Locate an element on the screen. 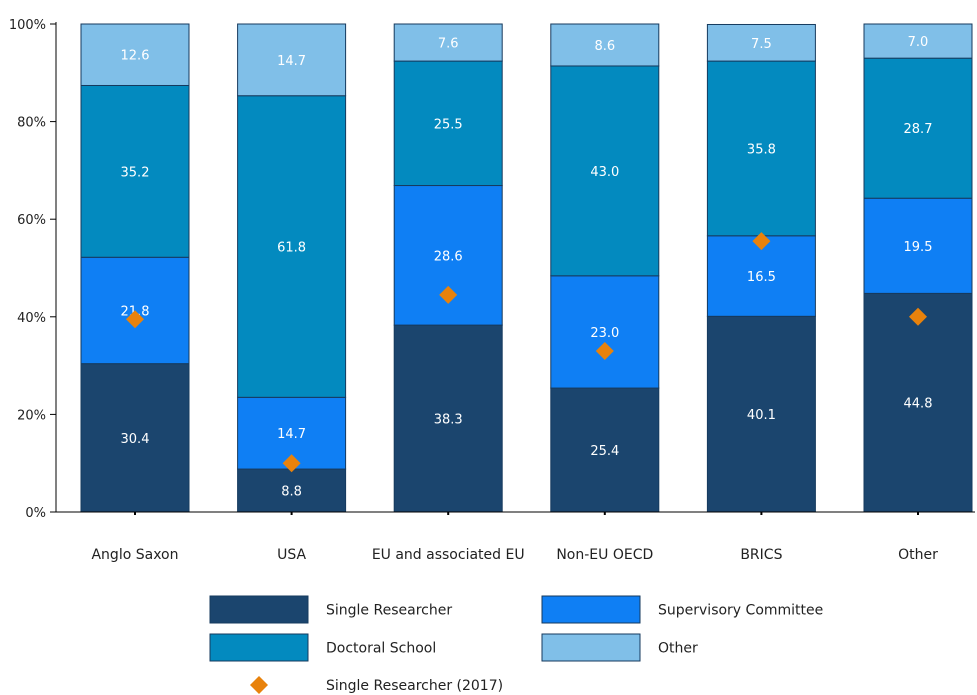  data-label-supervisory-committee-usa: 14.7 is located at coordinates (291, 434).